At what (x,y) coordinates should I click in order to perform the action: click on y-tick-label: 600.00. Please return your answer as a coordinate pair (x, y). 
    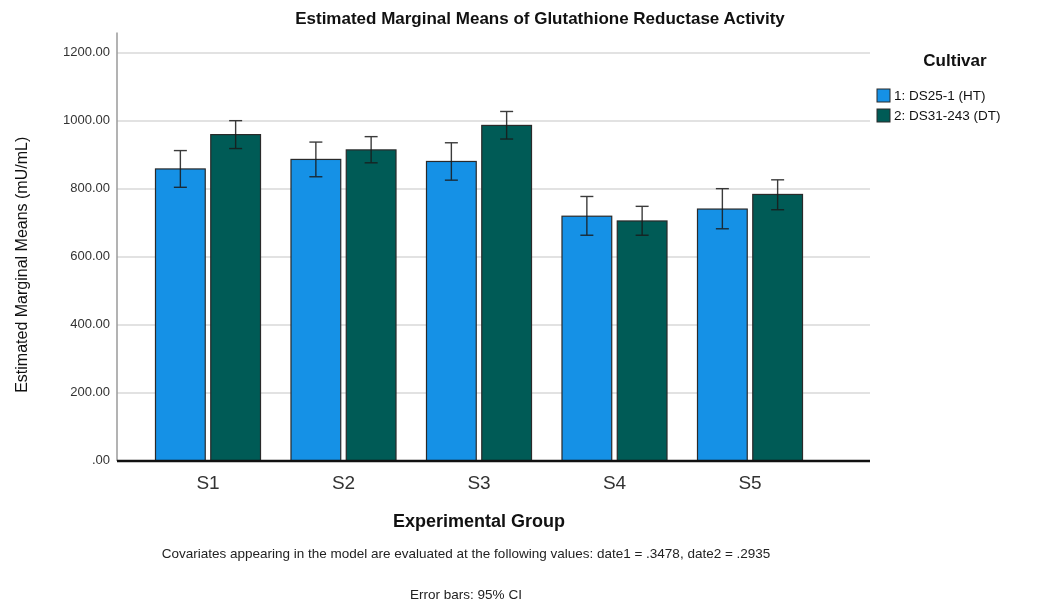
    Looking at the image, I should click on (90, 256).